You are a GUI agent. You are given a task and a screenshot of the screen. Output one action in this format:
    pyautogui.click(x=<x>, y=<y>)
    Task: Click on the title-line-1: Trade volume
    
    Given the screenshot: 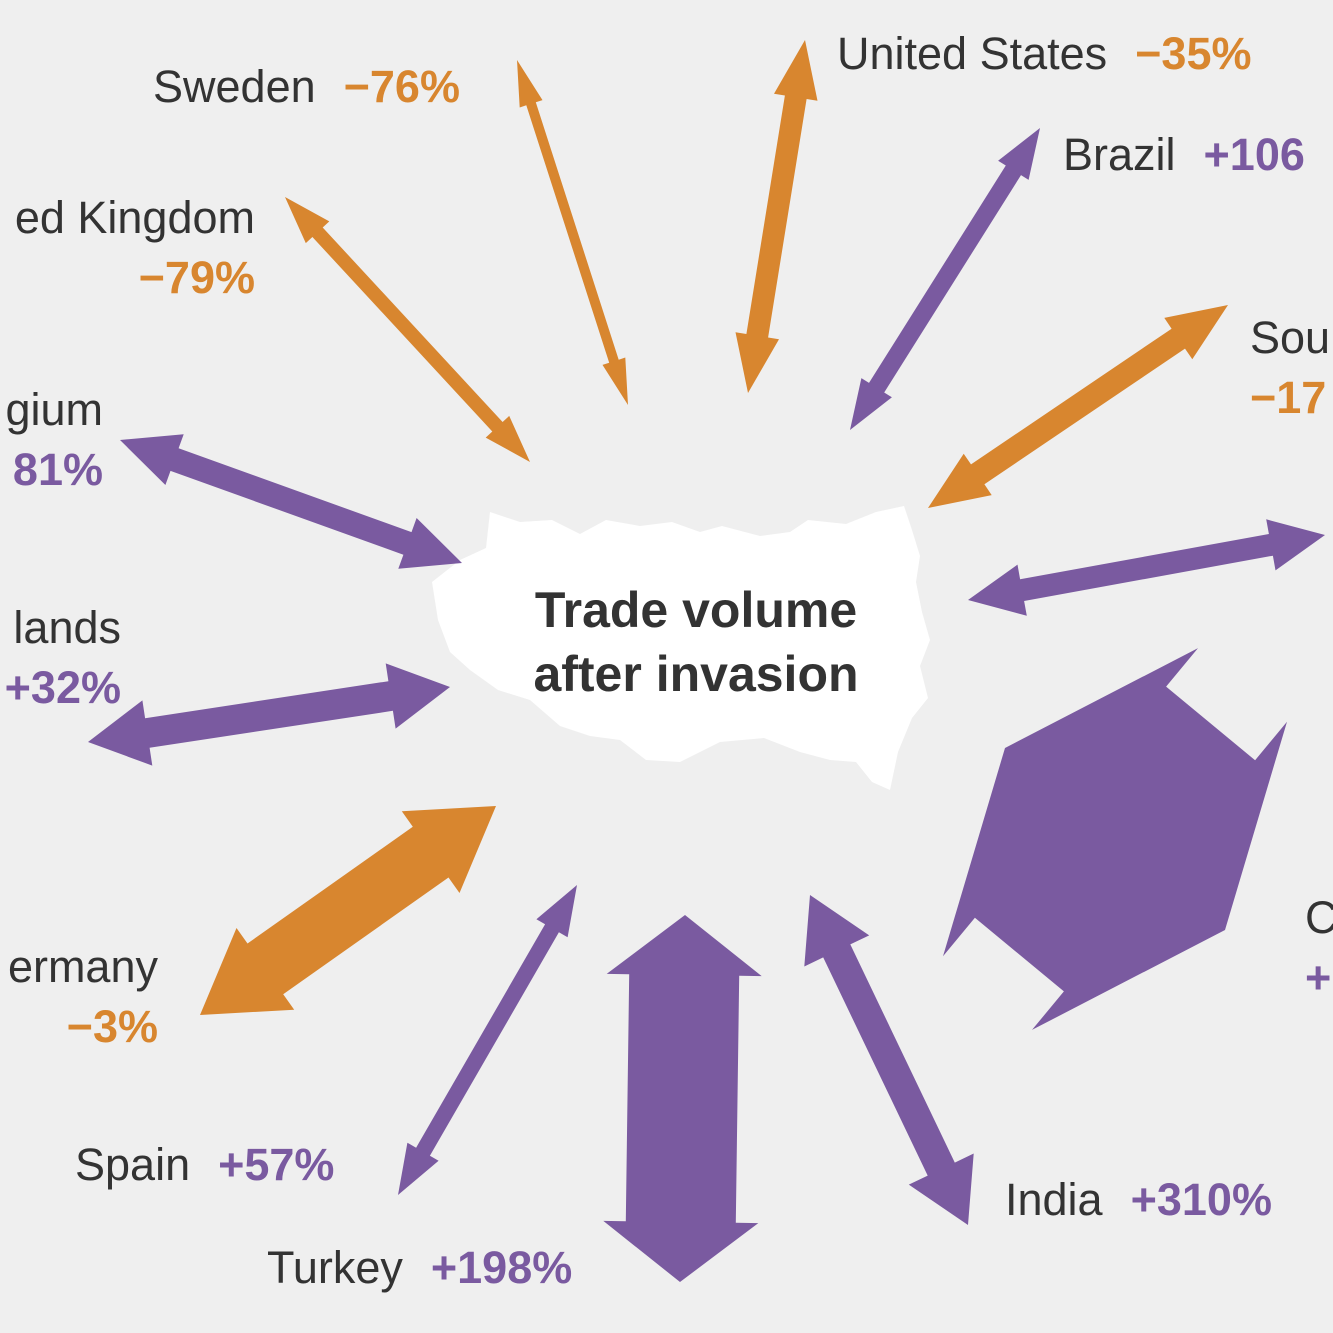 What is the action you would take?
    pyautogui.click(x=696, y=610)
    